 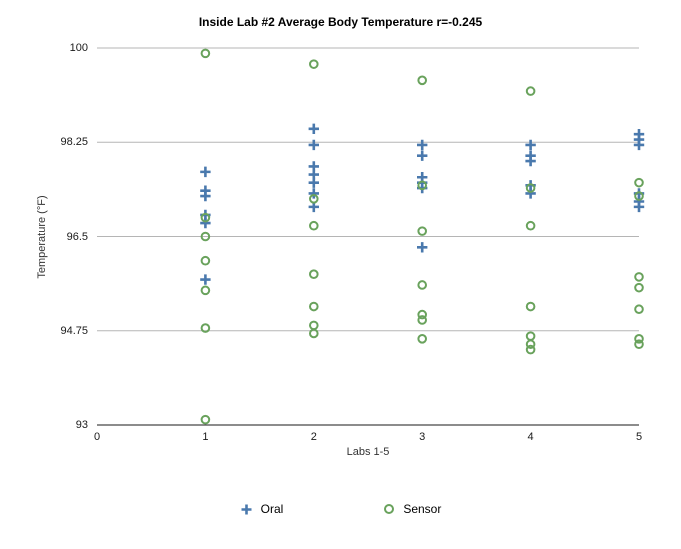 I want to click on y-tick-label: 100, so click(x=78, y=48).